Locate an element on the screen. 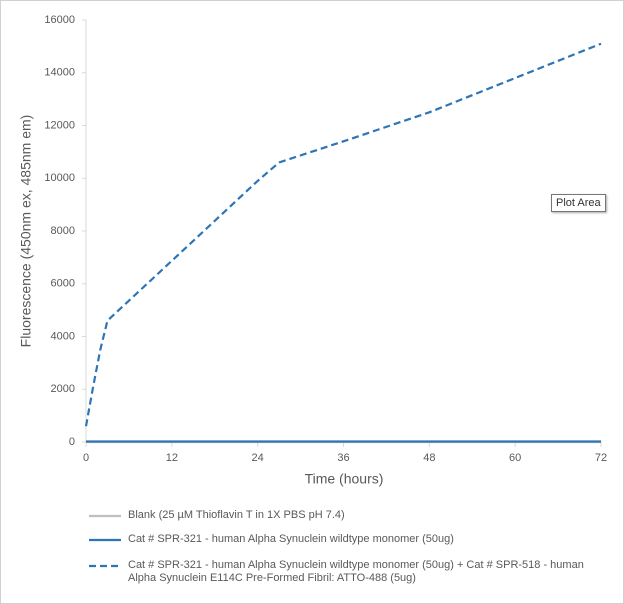  y-tick-label: 16000 is located at coordinates (59, 20).